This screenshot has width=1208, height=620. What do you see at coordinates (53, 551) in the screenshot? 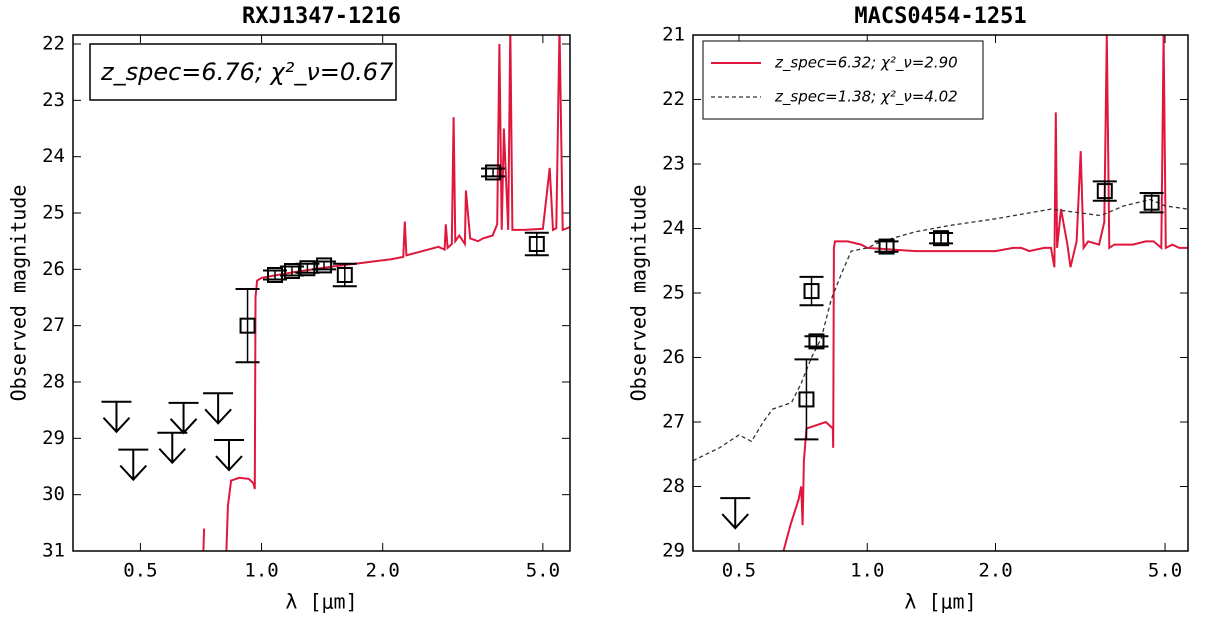
I see `y-tick-label: 31` at bounding box center [53, 551].